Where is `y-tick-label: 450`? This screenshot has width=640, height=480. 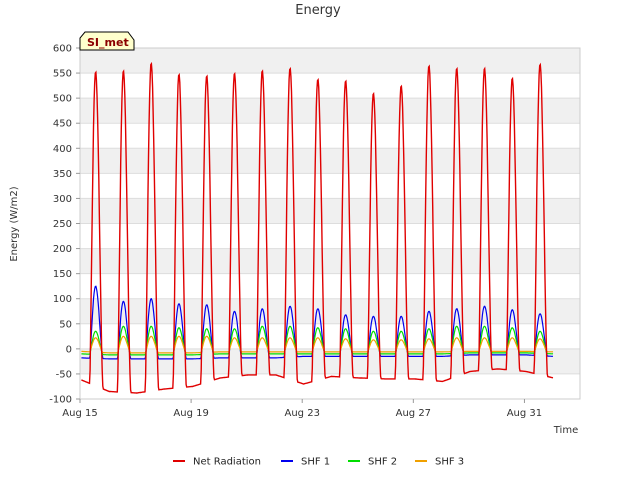 y-tick-label: 450 is located at coordinates (62, 124).